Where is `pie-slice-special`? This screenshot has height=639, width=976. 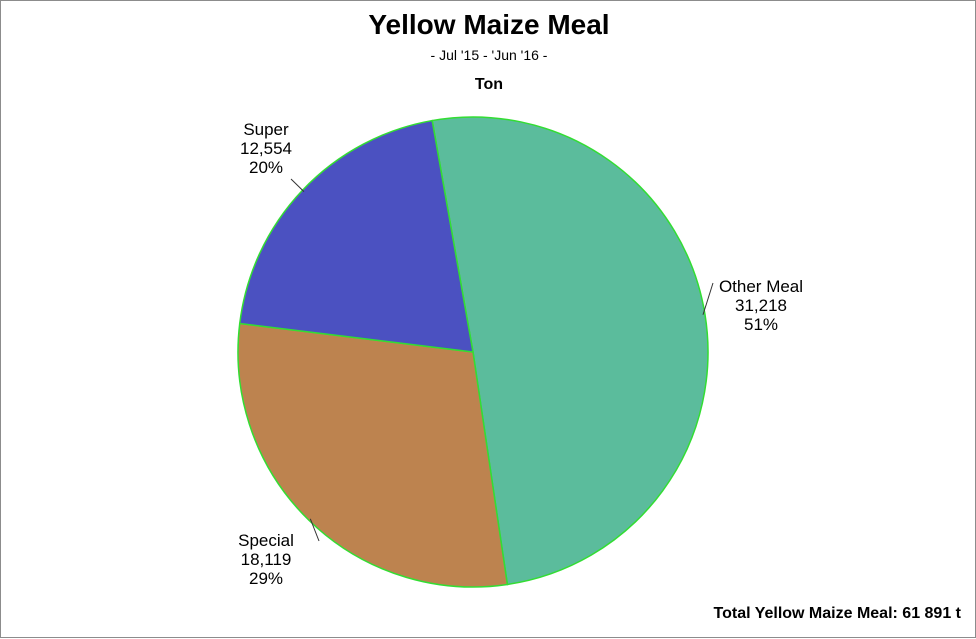 pie-slice-special is located at coordinates (373, 455).